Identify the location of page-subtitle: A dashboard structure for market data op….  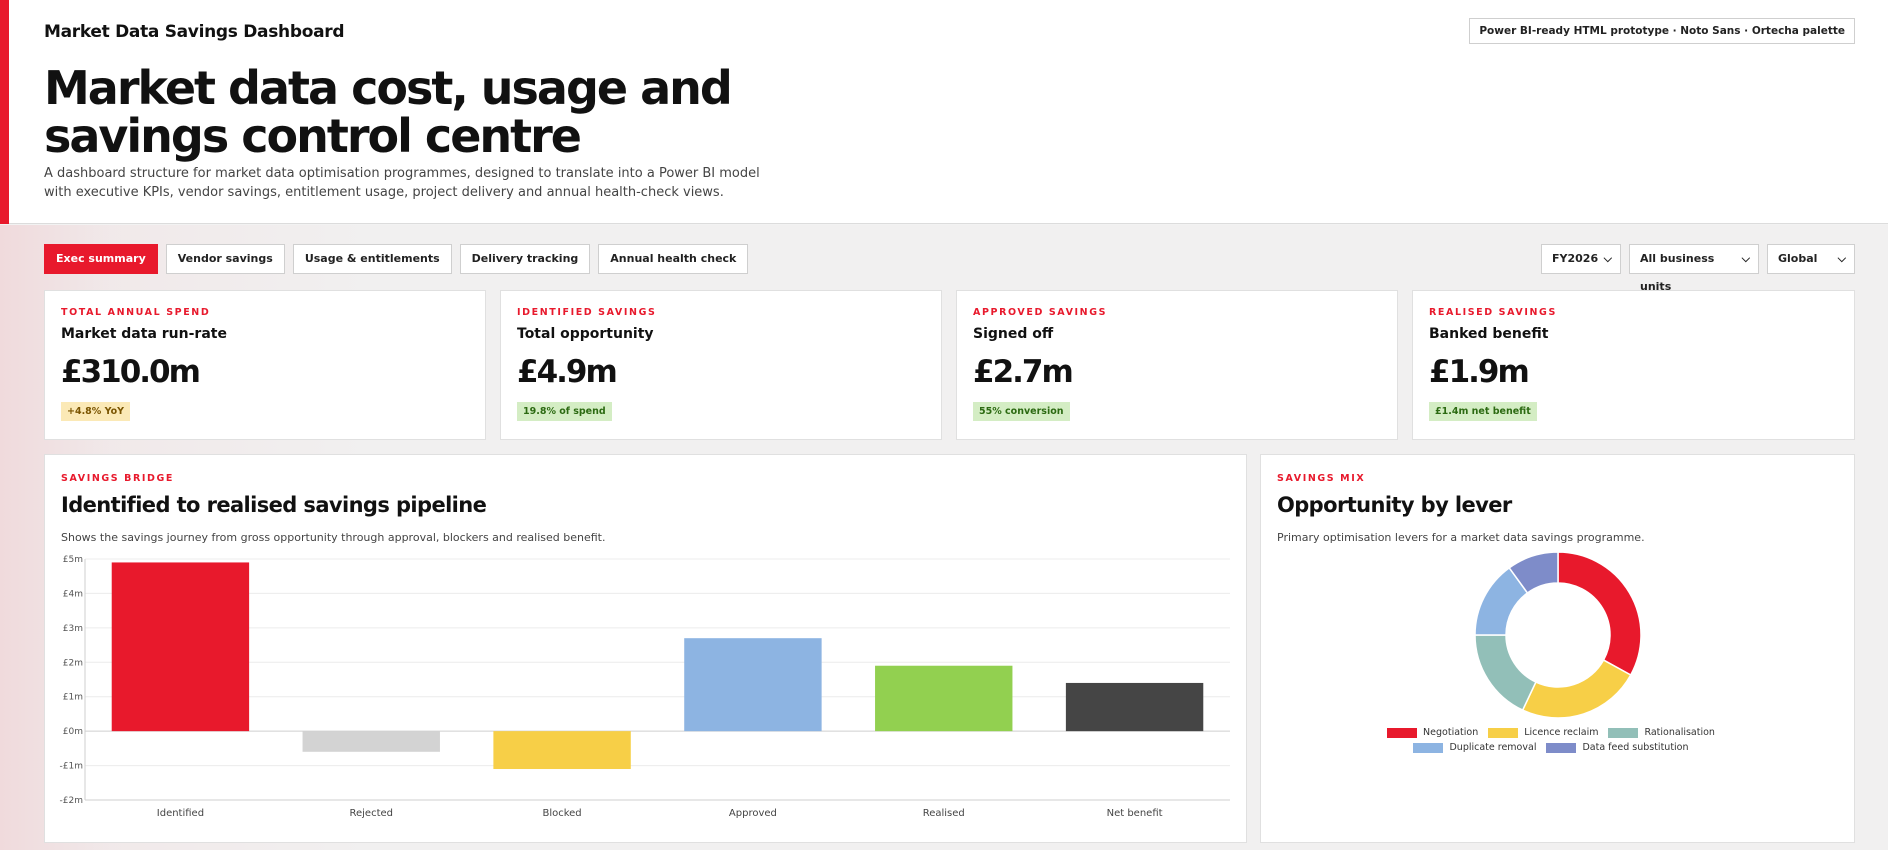
(402, 183).